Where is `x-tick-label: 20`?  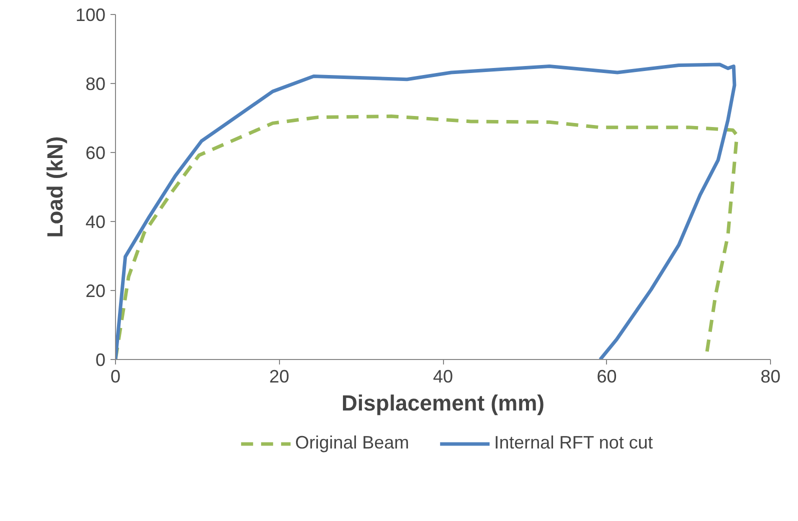 x-tick-label: 20 is located at coordinates (279, 376).